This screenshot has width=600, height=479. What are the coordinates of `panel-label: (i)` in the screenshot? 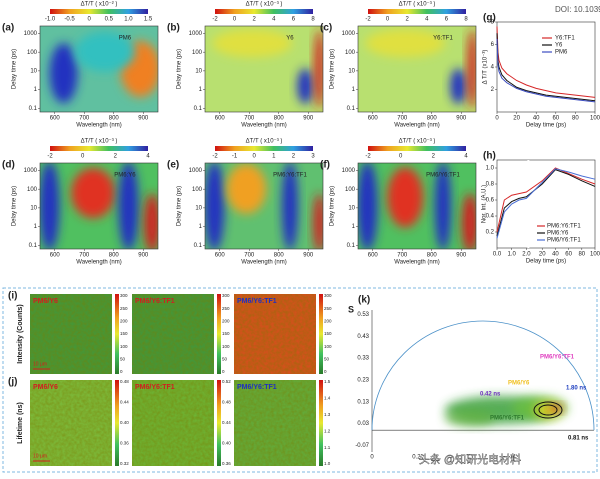 It's located at (12, 296).